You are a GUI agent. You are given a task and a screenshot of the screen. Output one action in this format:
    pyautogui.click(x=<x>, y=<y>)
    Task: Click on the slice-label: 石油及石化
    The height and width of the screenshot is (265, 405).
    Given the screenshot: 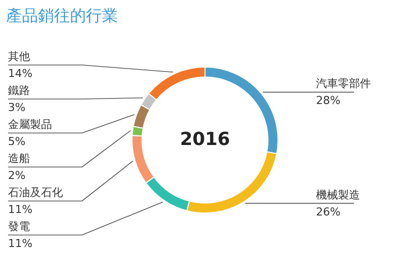 What is the action you would take?
    pyautogui.click(x=35, y=192)
    